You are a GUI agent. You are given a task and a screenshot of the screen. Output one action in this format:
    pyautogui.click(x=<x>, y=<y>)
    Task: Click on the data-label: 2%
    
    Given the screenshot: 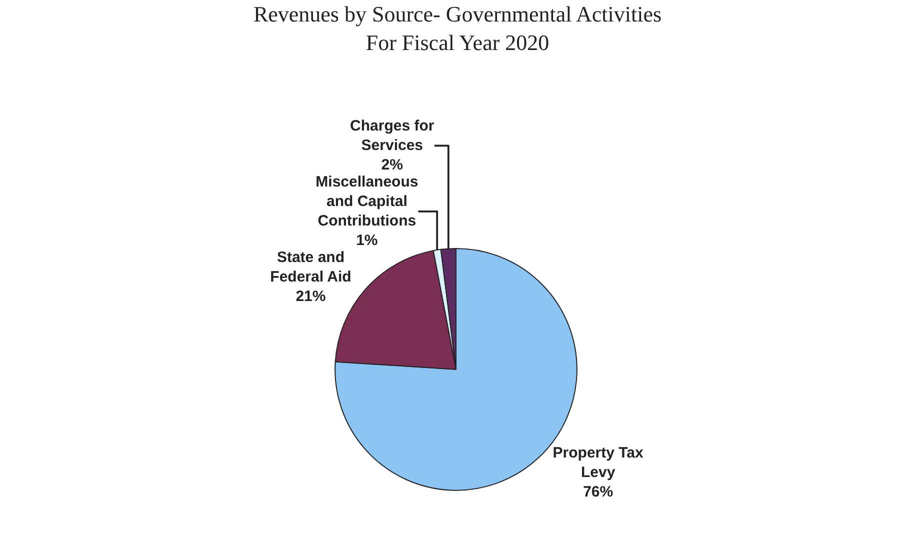 What is the action you would take?
    pyautogui.click(x=392, y=165)
    